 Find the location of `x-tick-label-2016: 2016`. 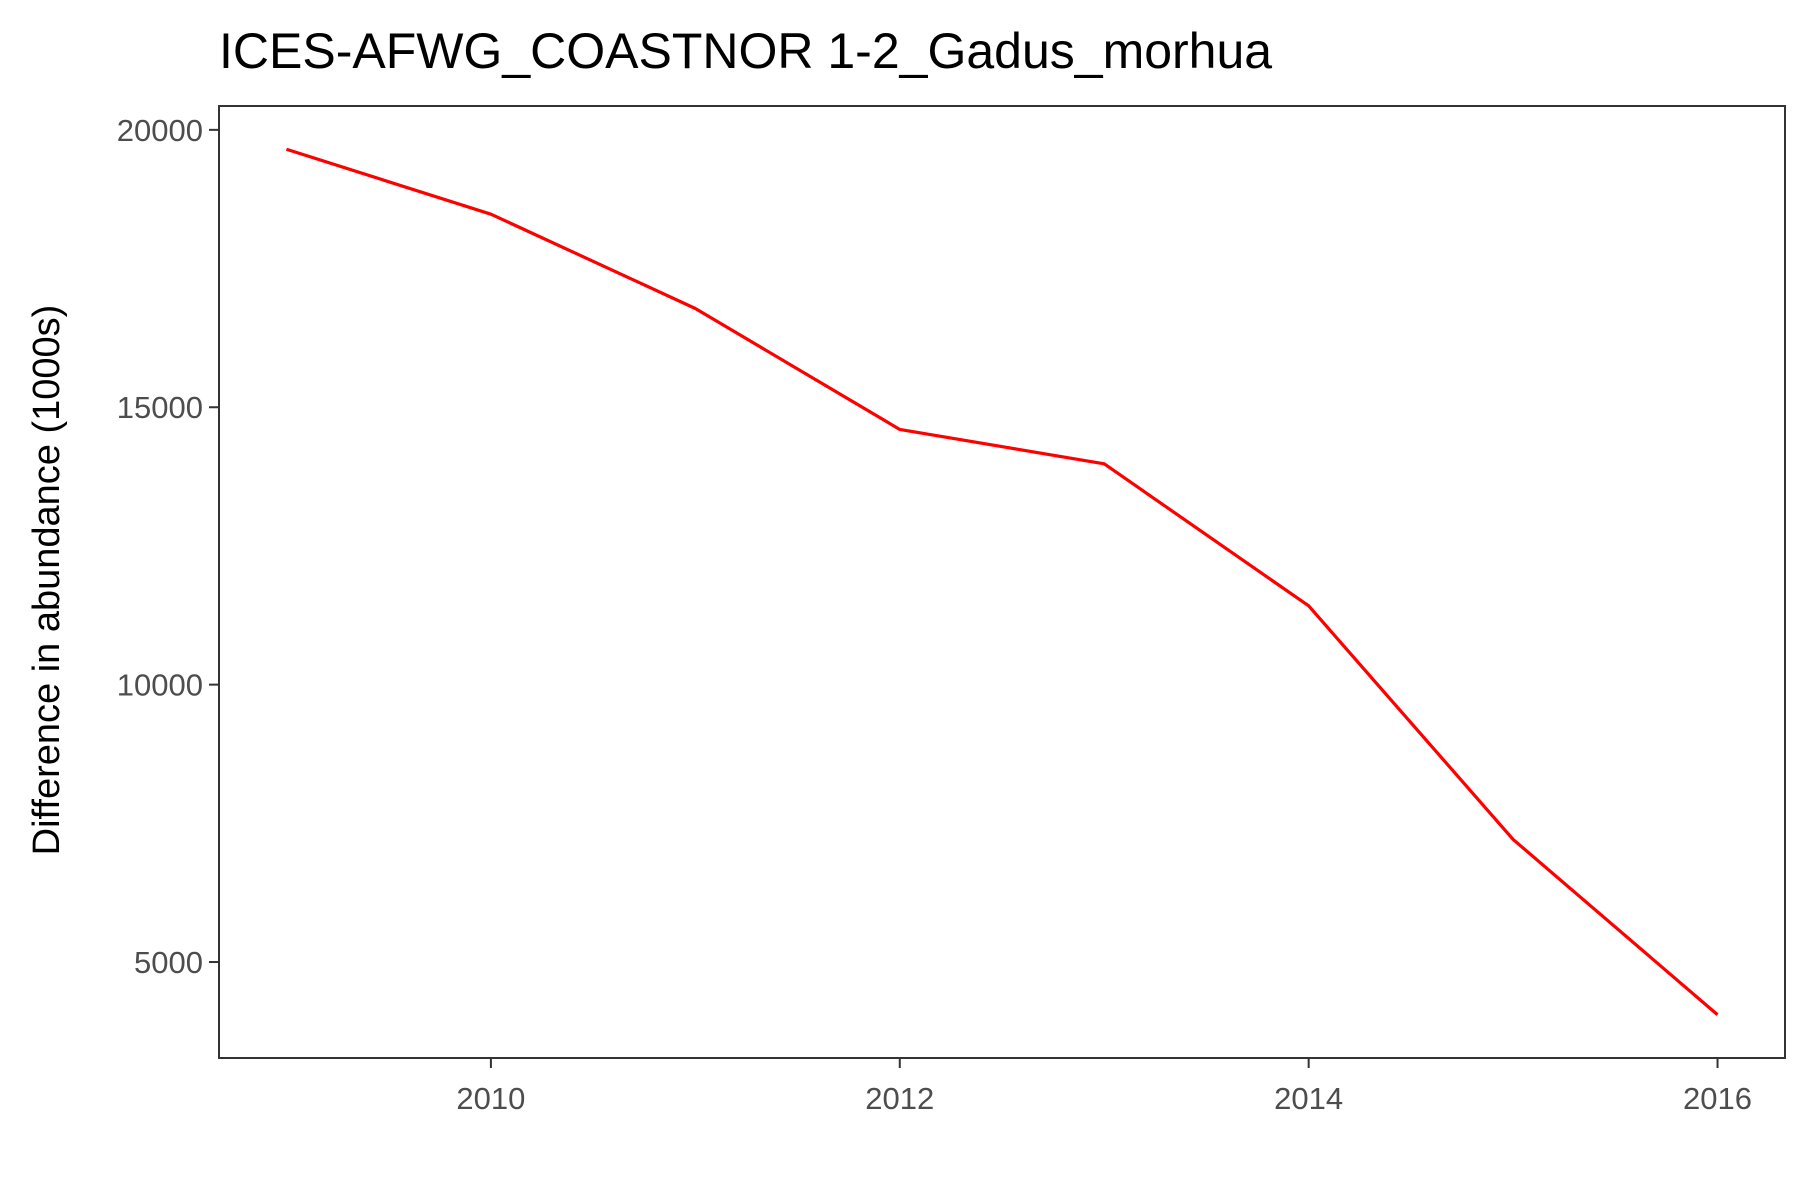

x-tick-label-2016: 2016 is located at coordinates (1717, 1098).